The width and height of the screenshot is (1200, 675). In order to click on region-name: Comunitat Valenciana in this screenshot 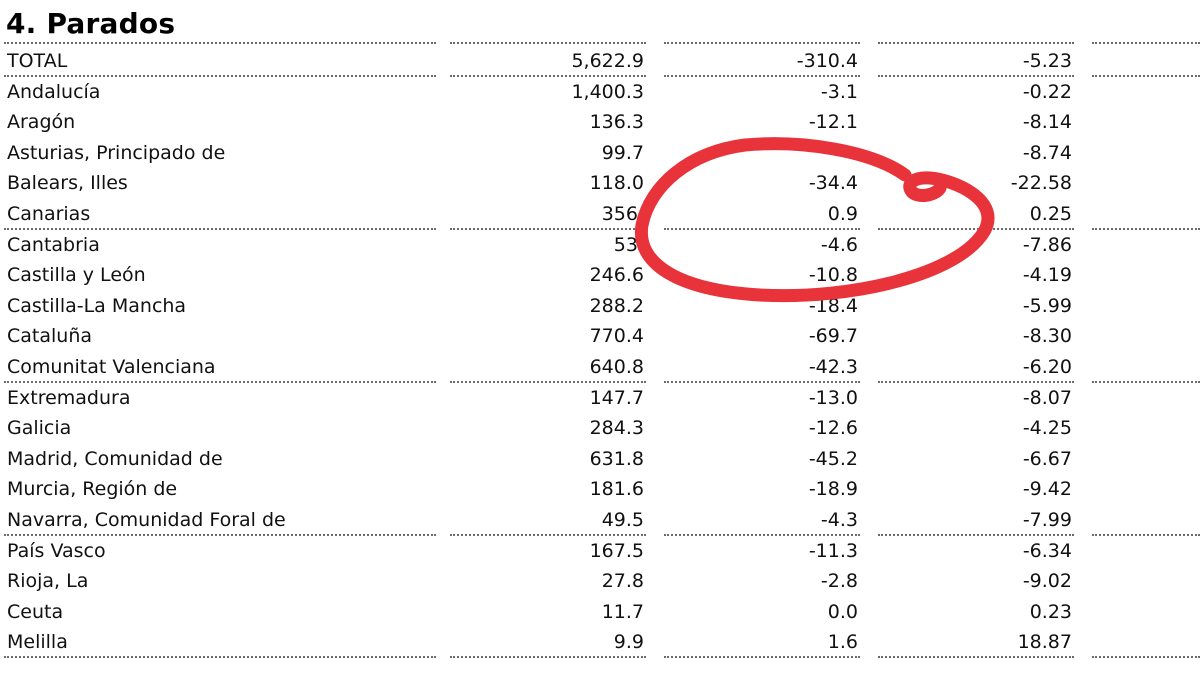, I will do `click(111, 366)`.